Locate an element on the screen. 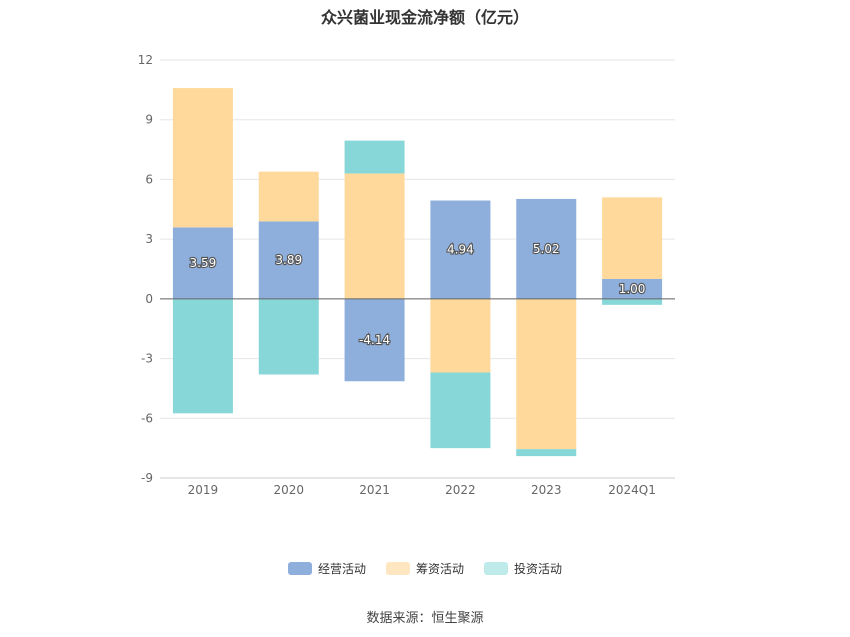 The height and width of the screenshot is (637, 850). y-tick-label: 9 is located at coordinates (149, 120).